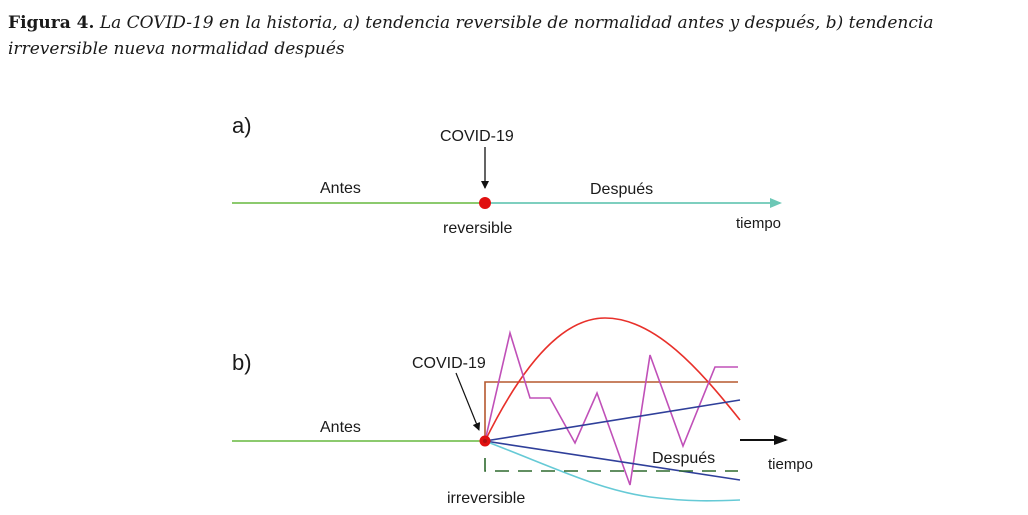 The height and width of the screenshot is (515, 1028). What do you see at coordinates (612, 379) in the screenshot?
I see `panel-b-red-curve` at bounding box center [612, 379].